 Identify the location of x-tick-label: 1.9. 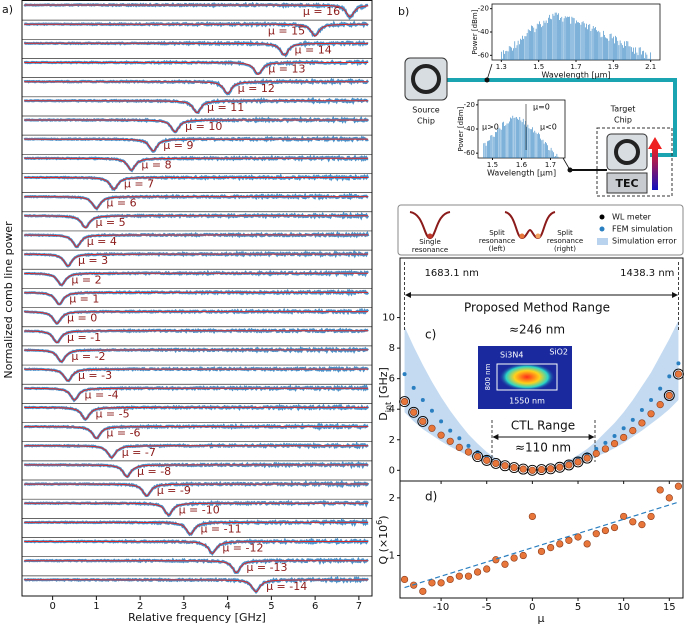
(613, 67).